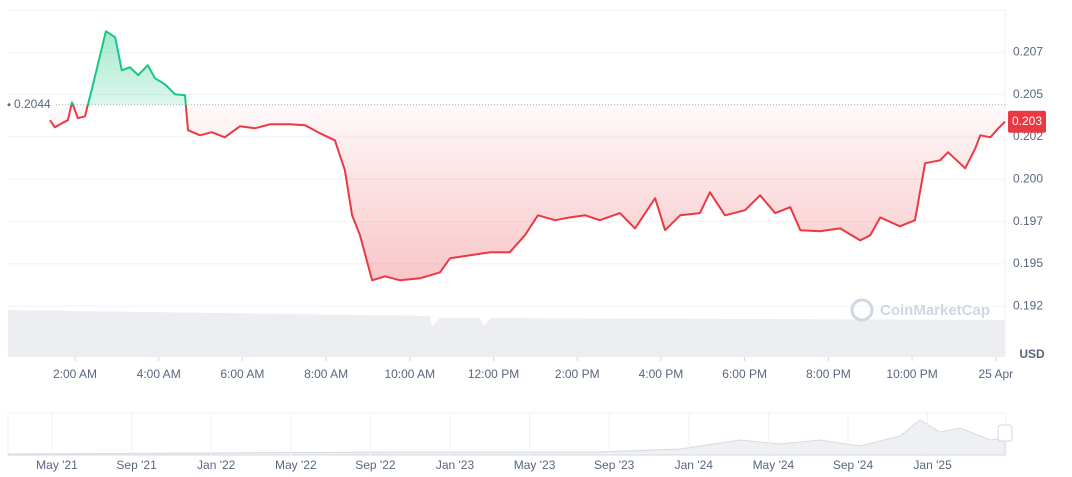 This screenshot has height=477, width=1072. I want to click on y-unit: USD, so click(1032, 354).